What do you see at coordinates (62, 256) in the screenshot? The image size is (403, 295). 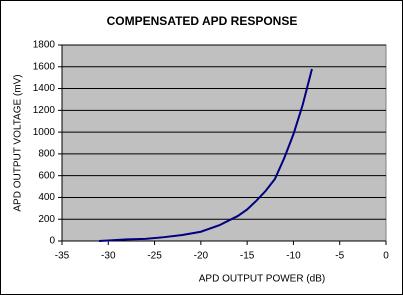 I see `x-tick-label: -35` at bounding box center [62, 256].